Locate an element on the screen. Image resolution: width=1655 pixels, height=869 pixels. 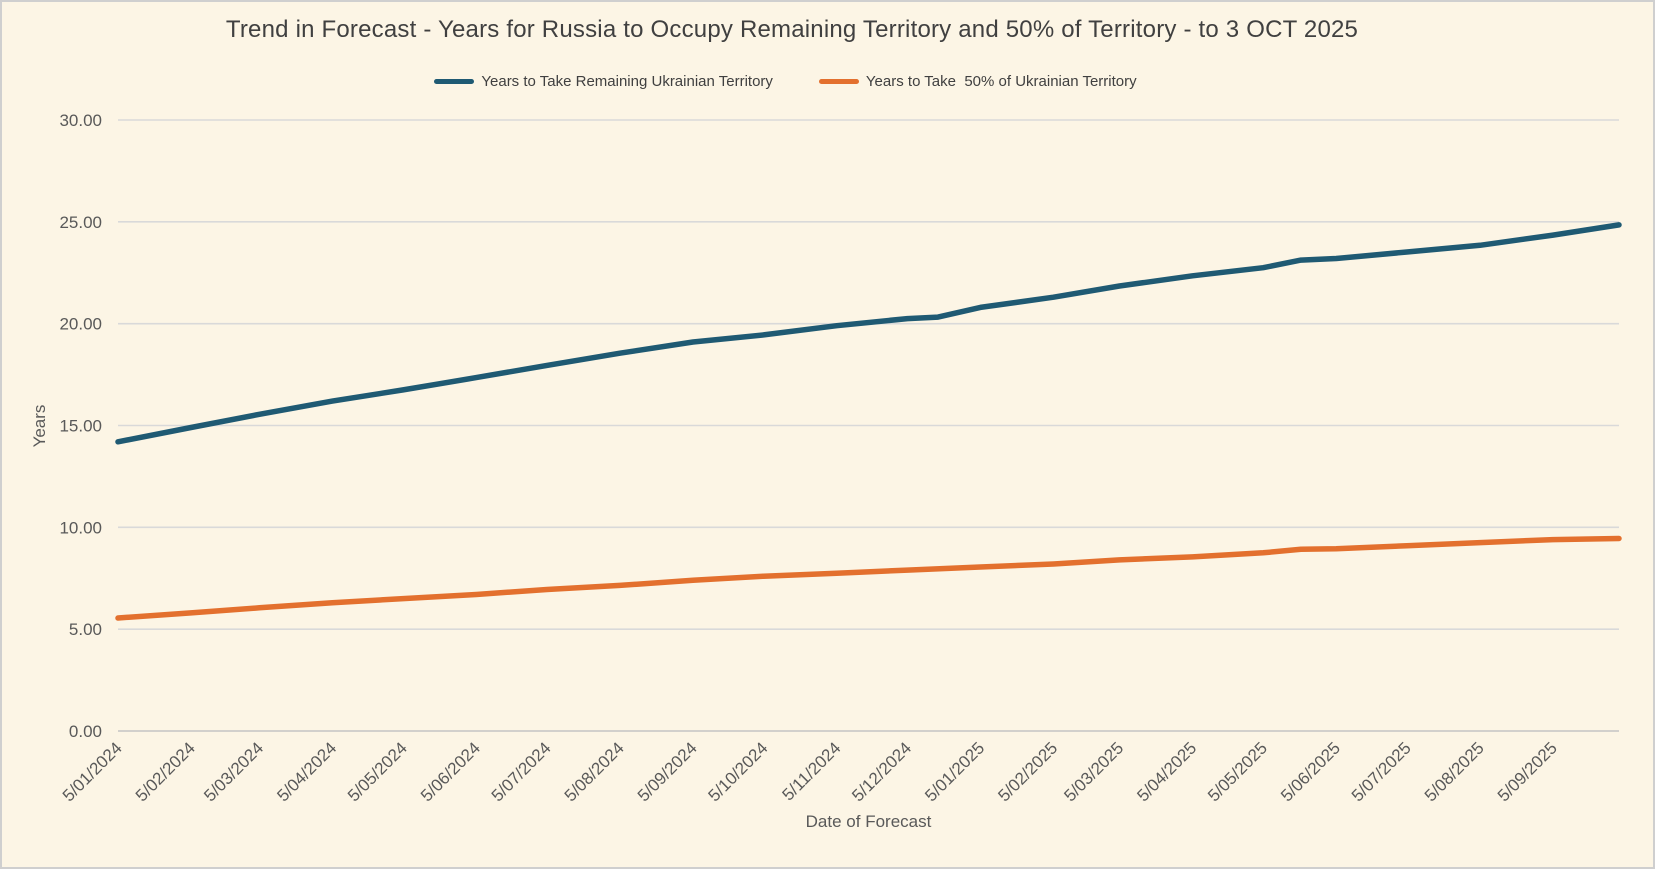
x-tick-label: 5/09/2024 is located at coordinates (667, 771).